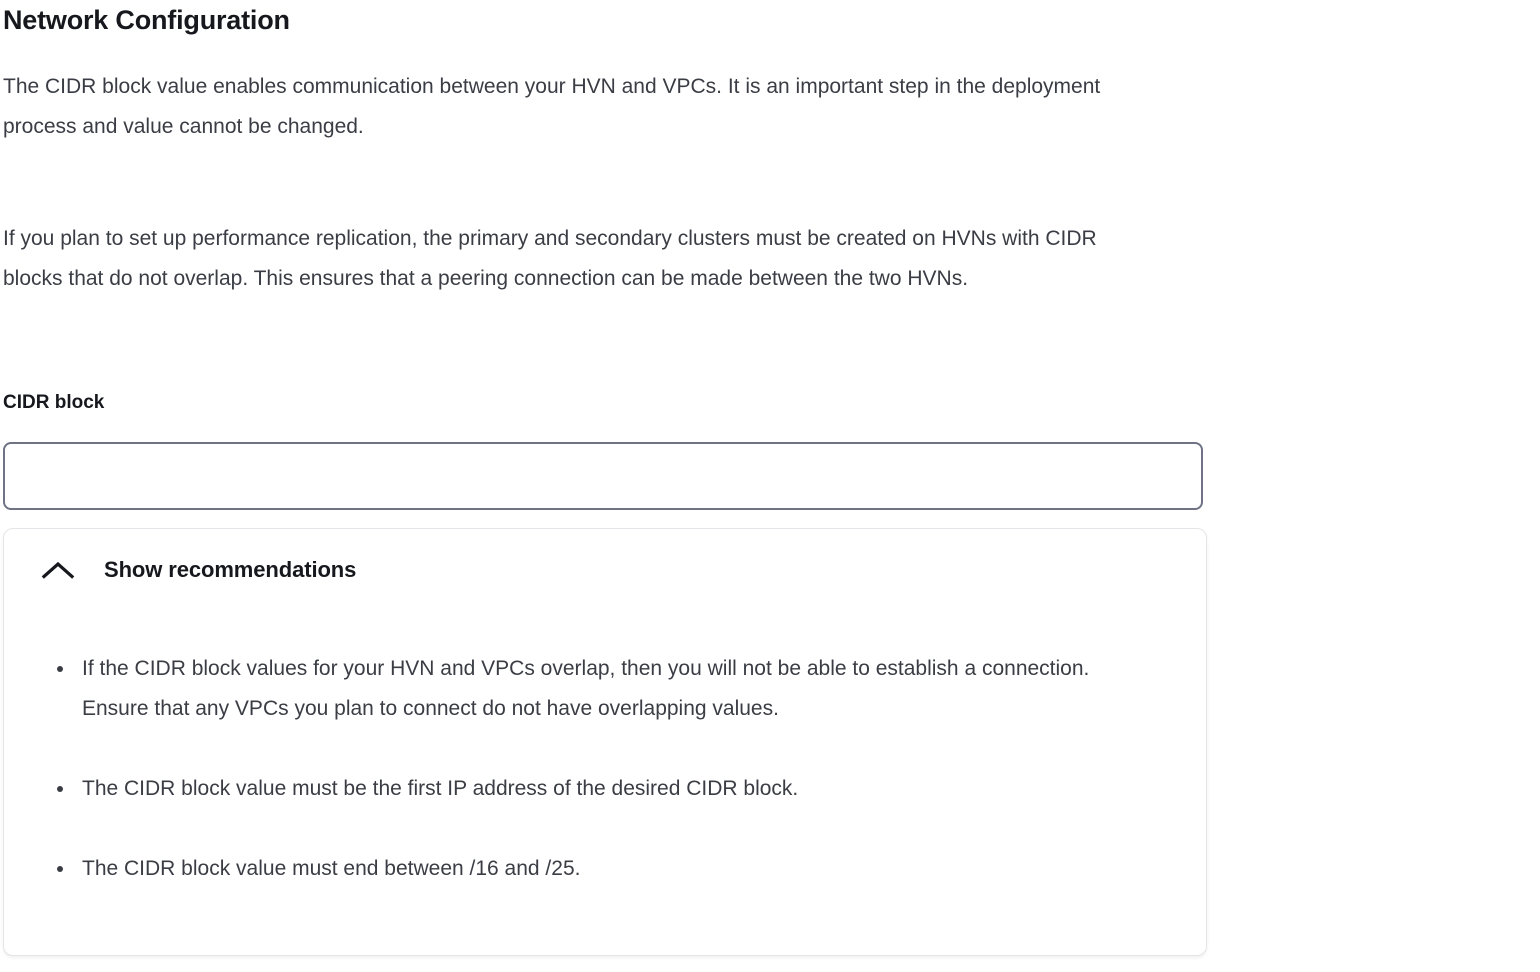 This screenshot has height=972, width=1540. I want to click on paragraph-spacer, so click(558, 183).